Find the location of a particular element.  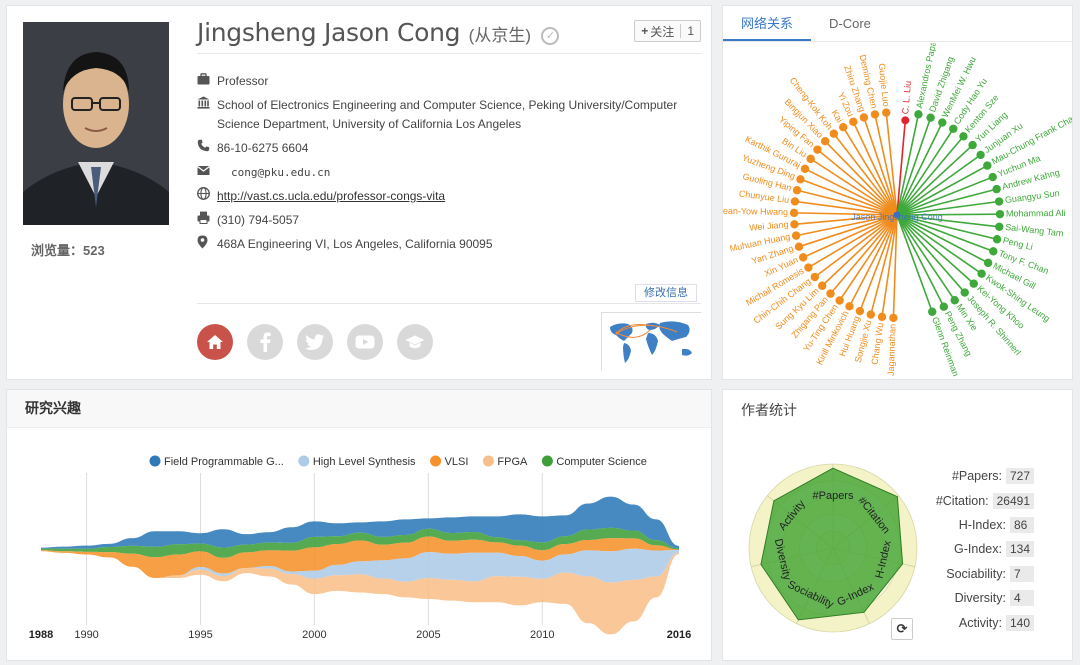

plus-icon: + is located at coordinates (645, 31).